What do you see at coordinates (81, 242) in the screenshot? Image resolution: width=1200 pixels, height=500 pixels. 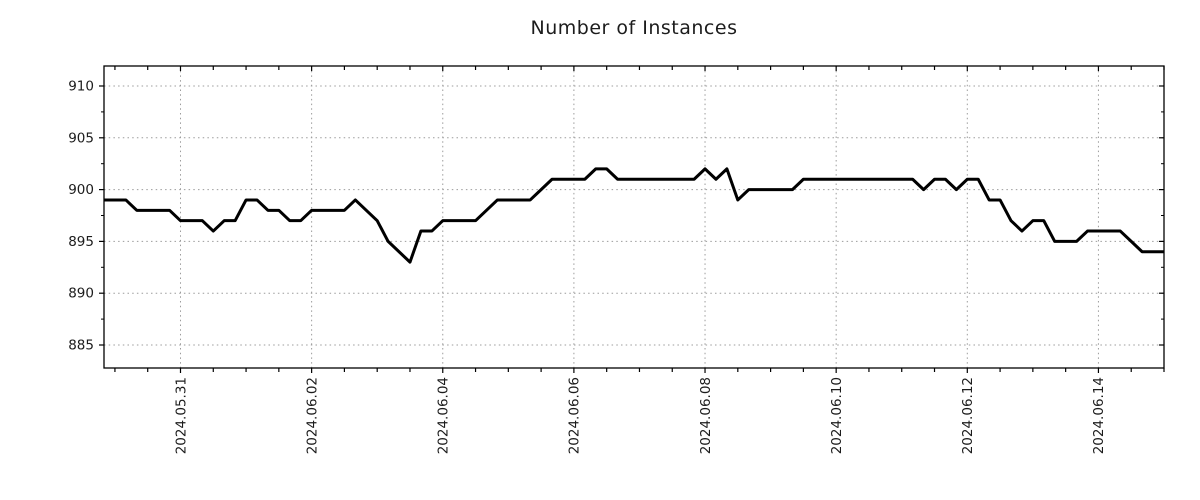 I see `y-axis-label: 895` at bounding box center [81, 242].